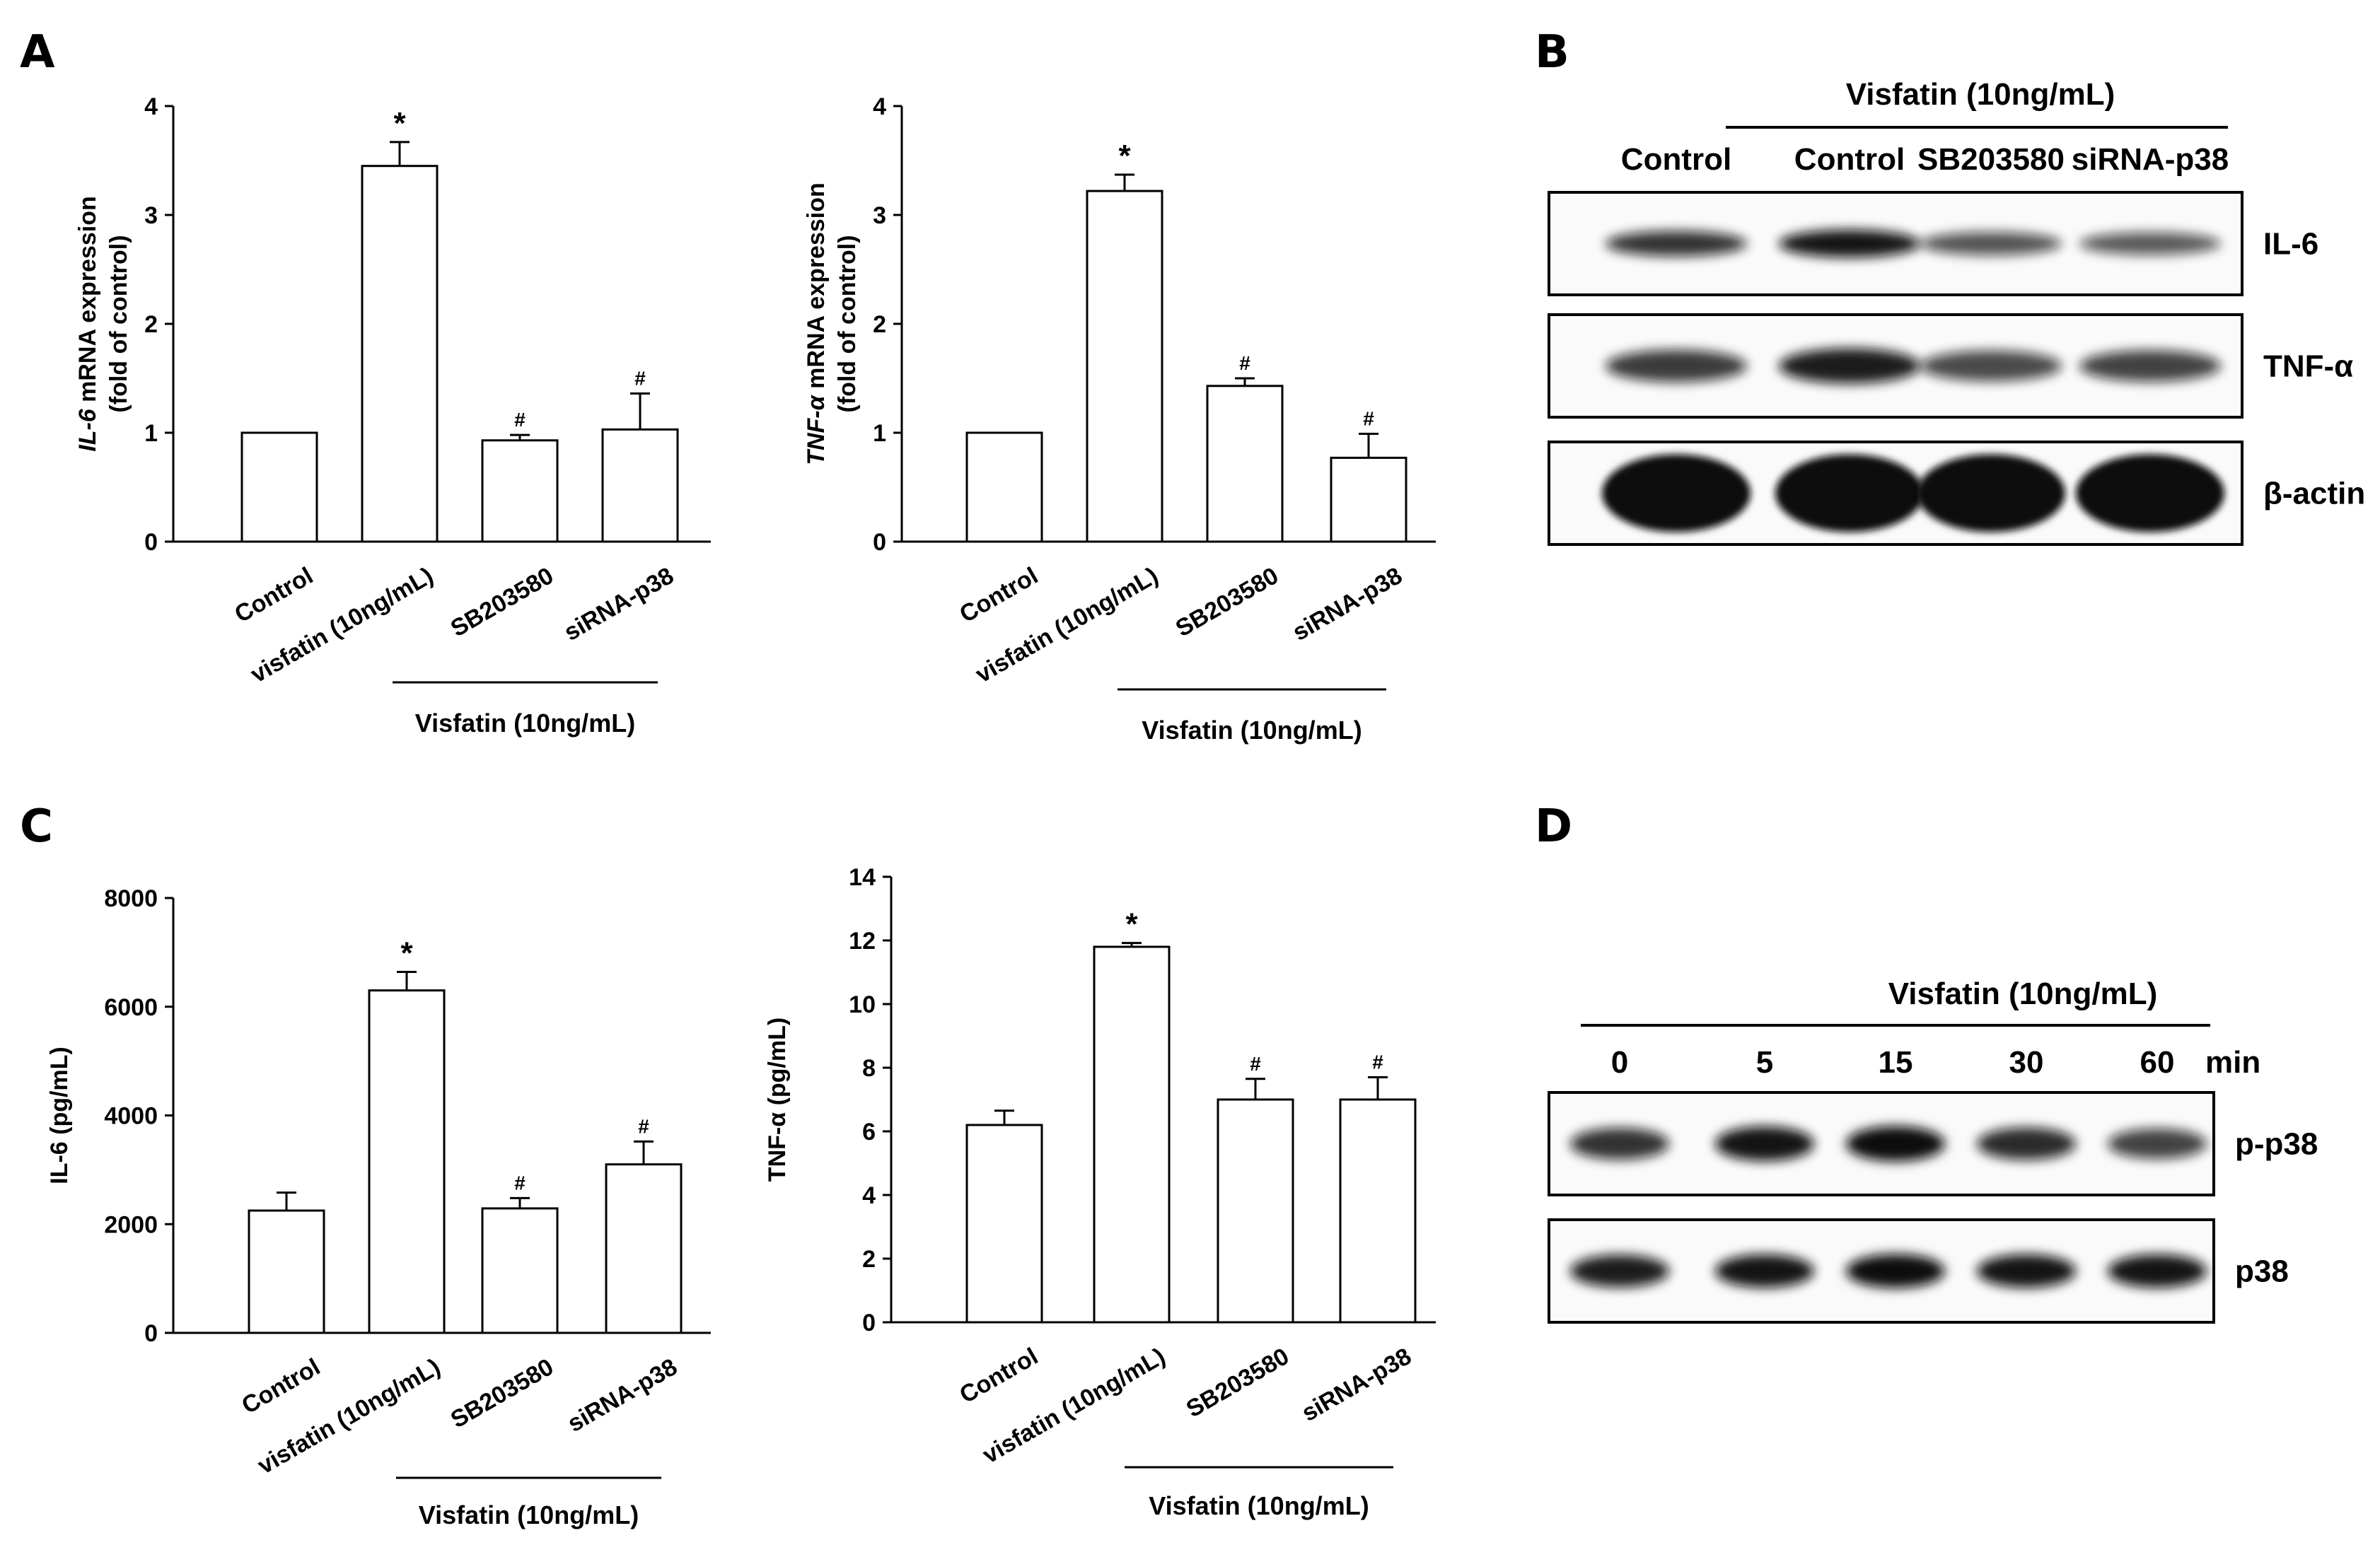 The height and width of the screenshot is (1545, 2380). I want to click on blot-lane-label: 0, so click(1620, 1062).